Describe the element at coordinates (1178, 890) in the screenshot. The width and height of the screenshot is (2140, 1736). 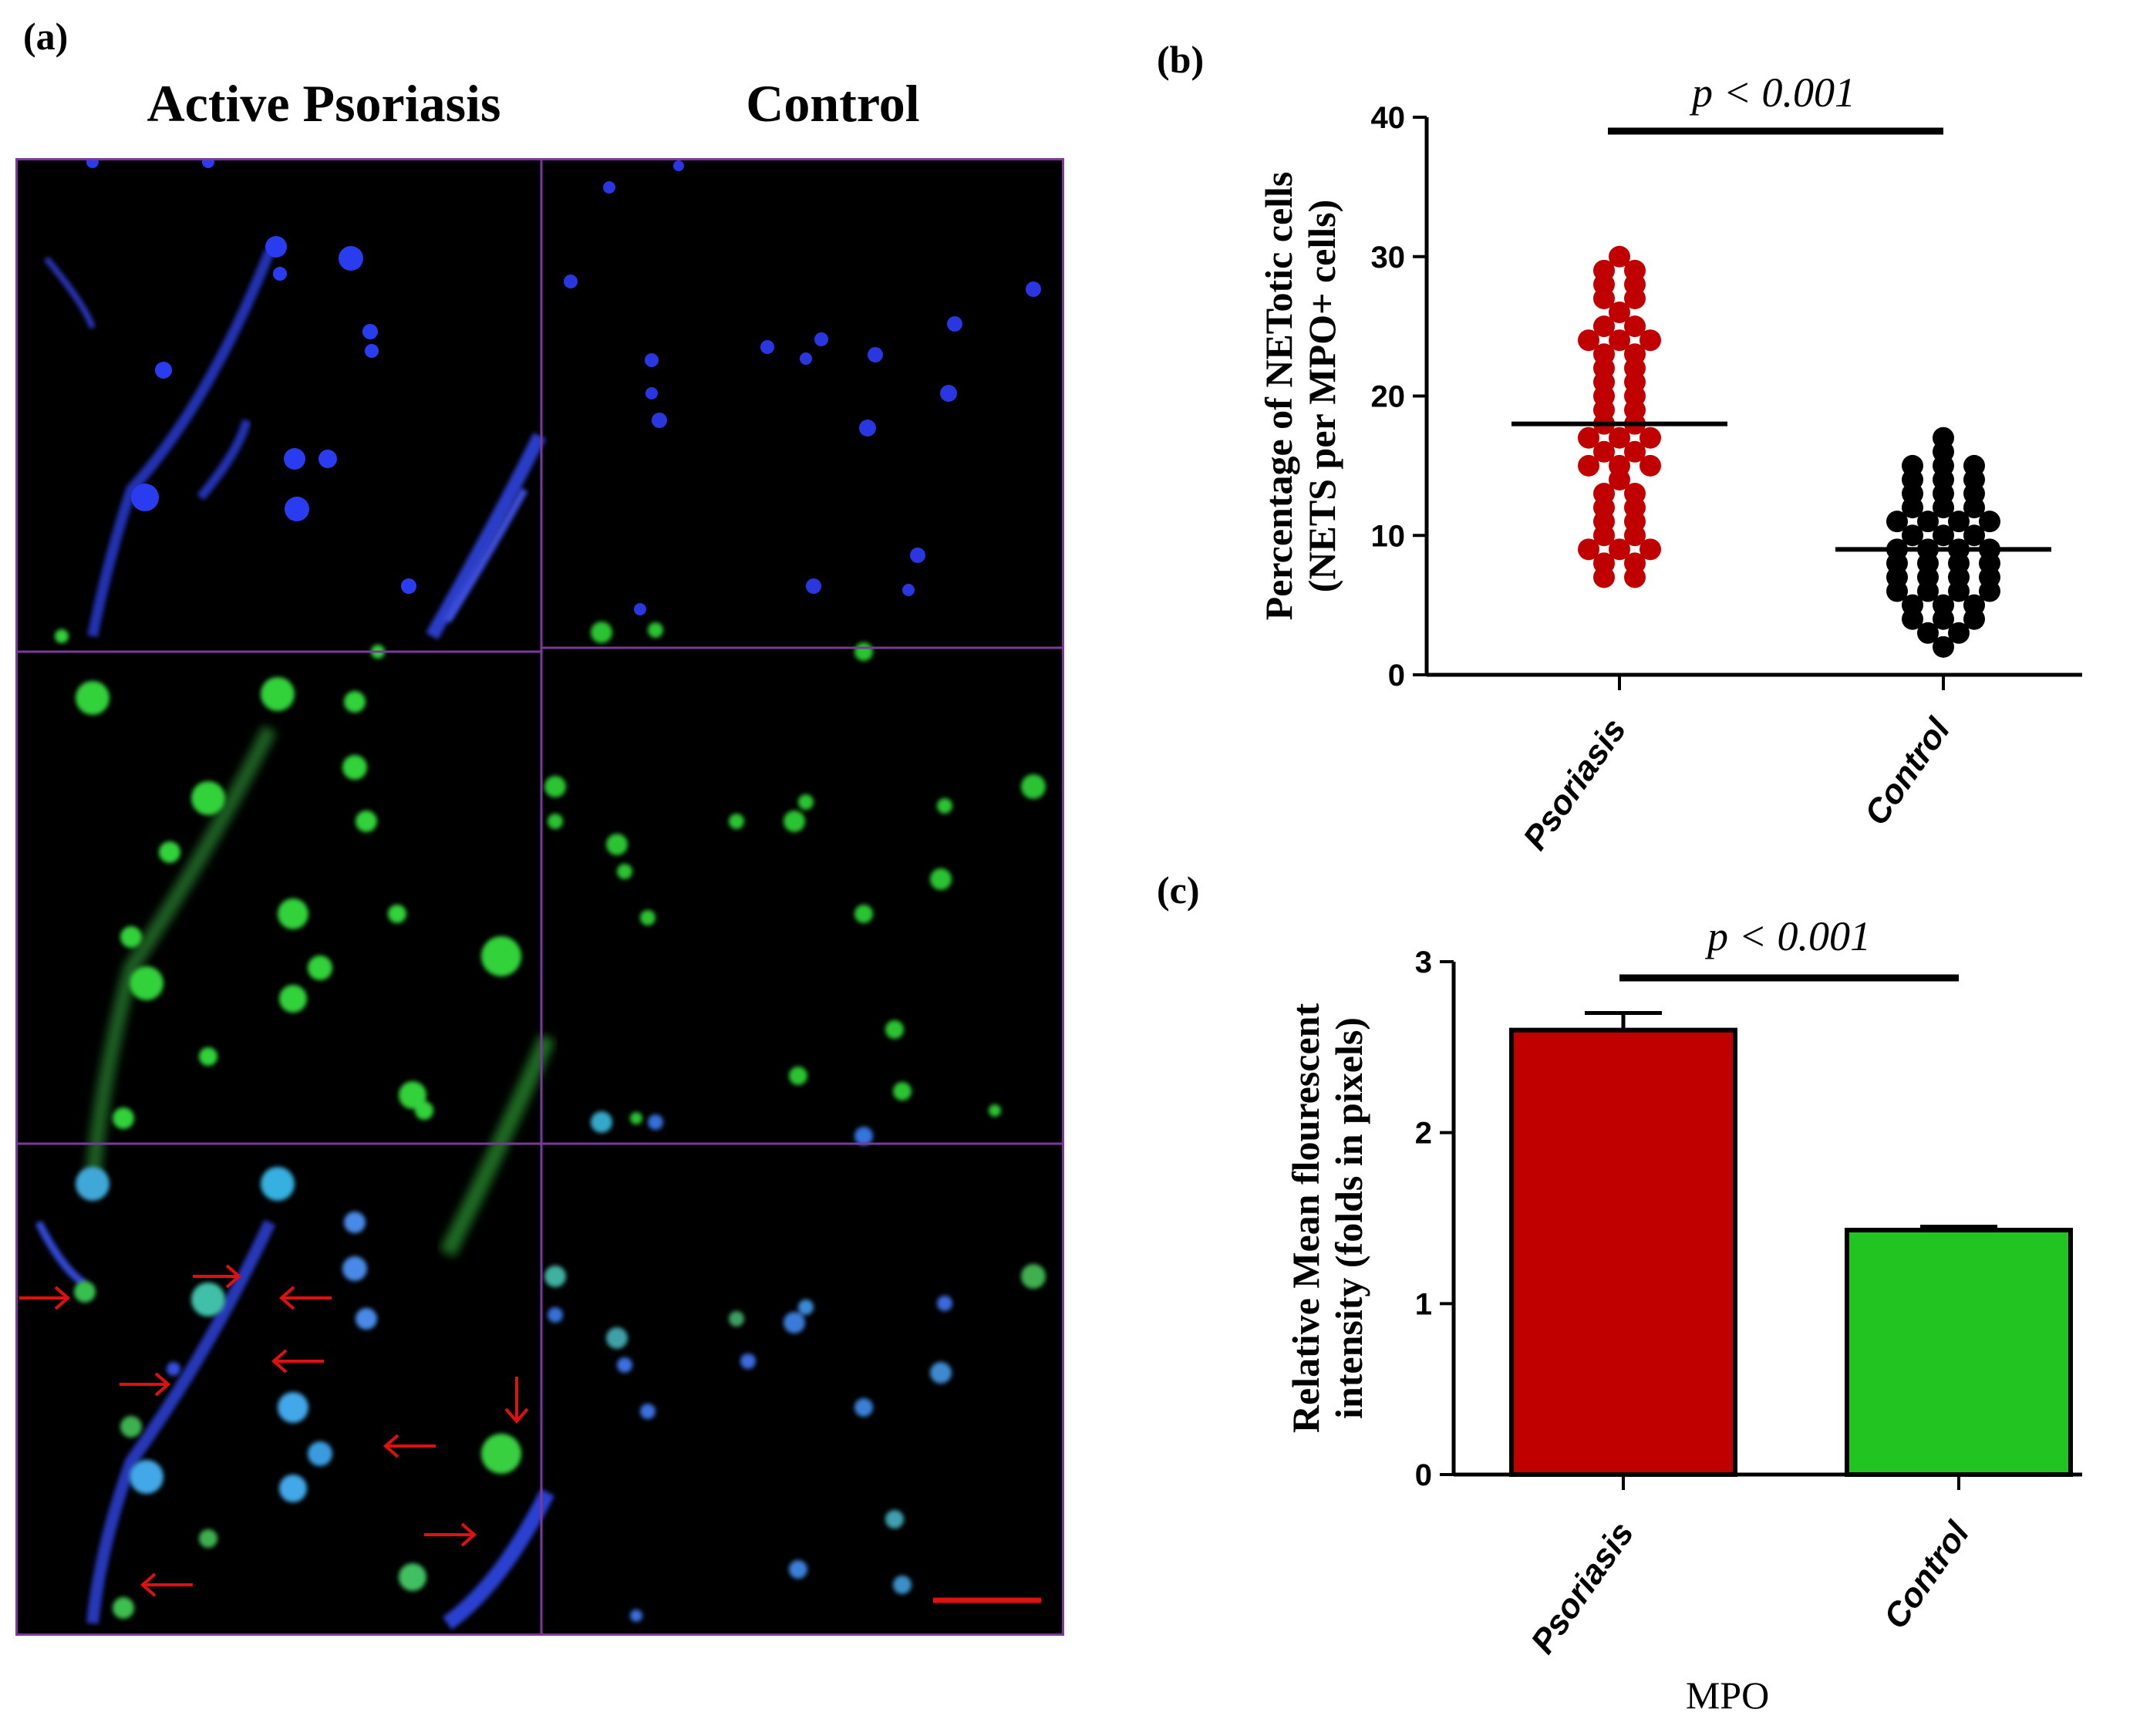
I see `panel-c-label: (c)` at that location.